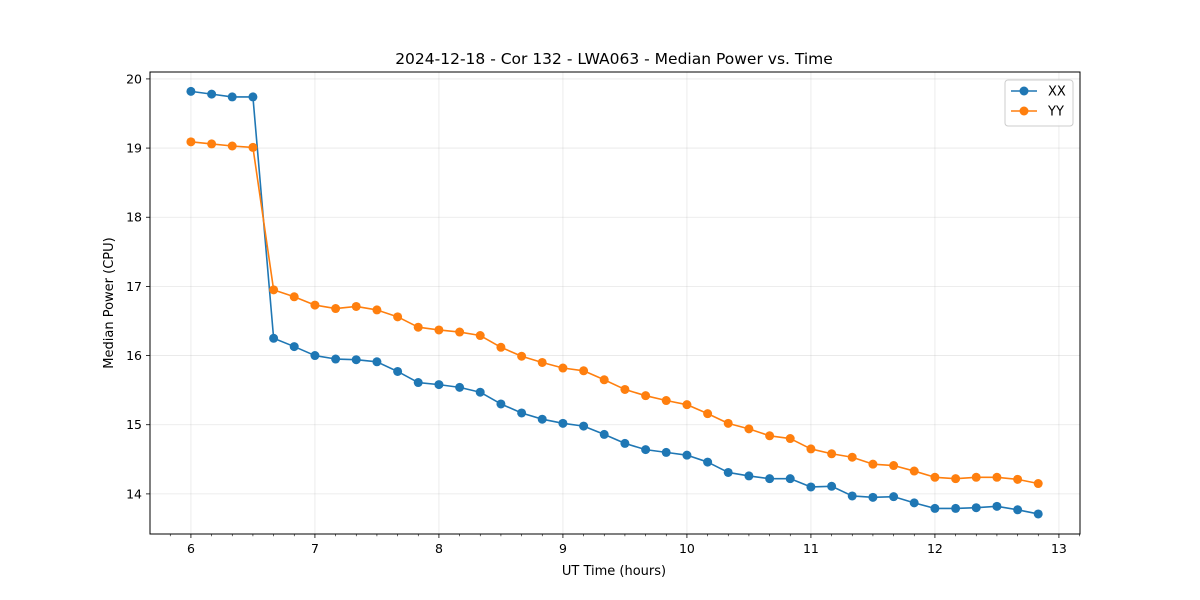  Describe the element at coordinates (134, 78) in the screenshot. I see `y-tick-label: 20` at that location.